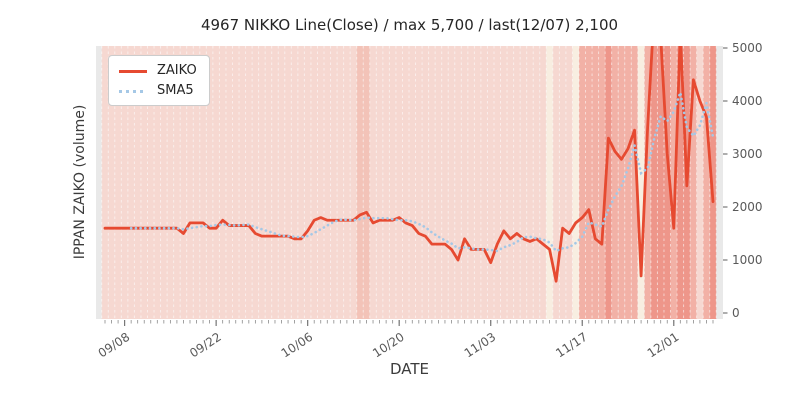 The image size is (800, 400). I want to click on legend-item-sma5: SMA5, so click(158, 90).